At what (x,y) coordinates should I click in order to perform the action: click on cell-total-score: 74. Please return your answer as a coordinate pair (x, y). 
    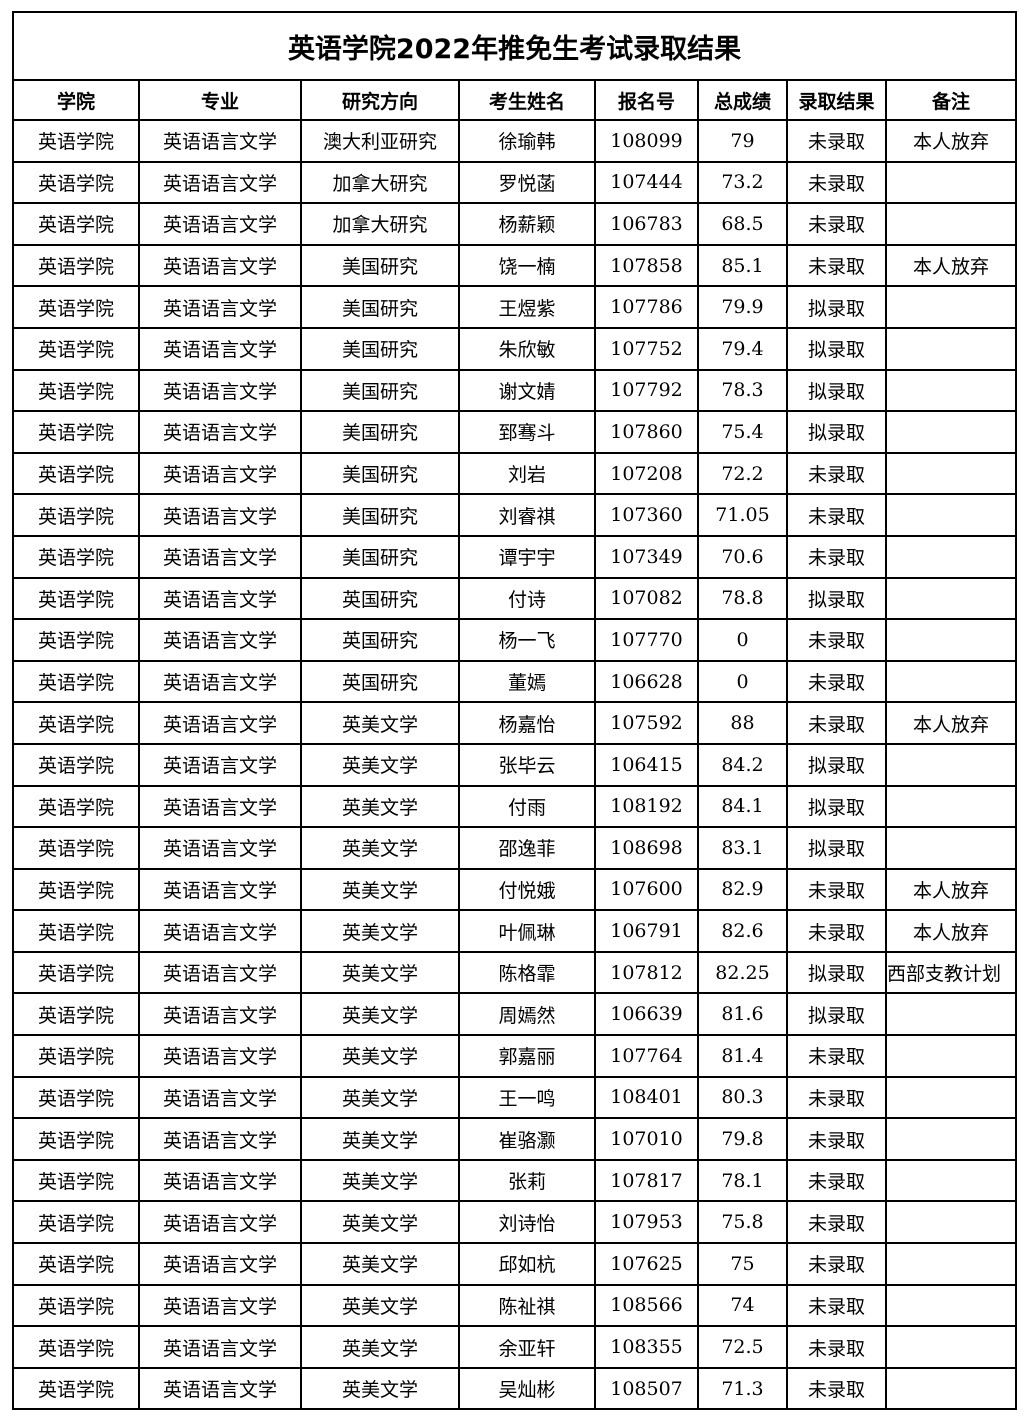
    Looking at the image, I should click on (742, 1305).